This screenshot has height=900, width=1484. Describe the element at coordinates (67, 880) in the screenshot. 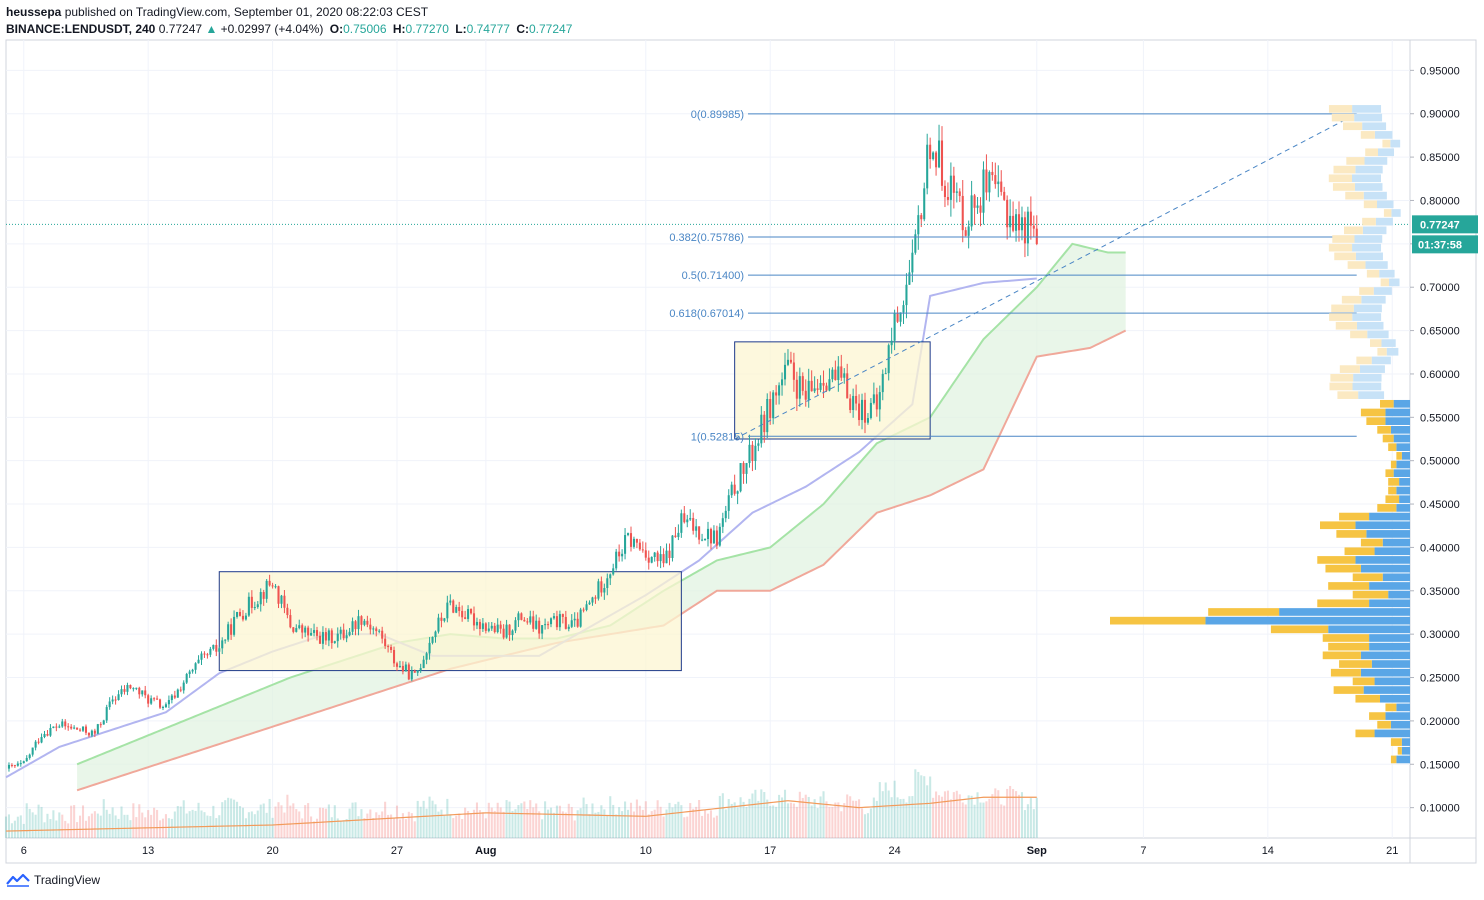

I see `footer-brand: TradingView` at that location.